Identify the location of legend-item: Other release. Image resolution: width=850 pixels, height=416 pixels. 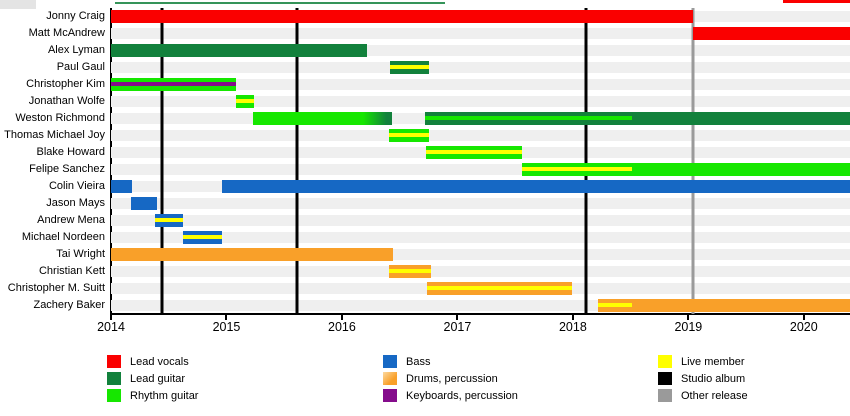
(703, 395).